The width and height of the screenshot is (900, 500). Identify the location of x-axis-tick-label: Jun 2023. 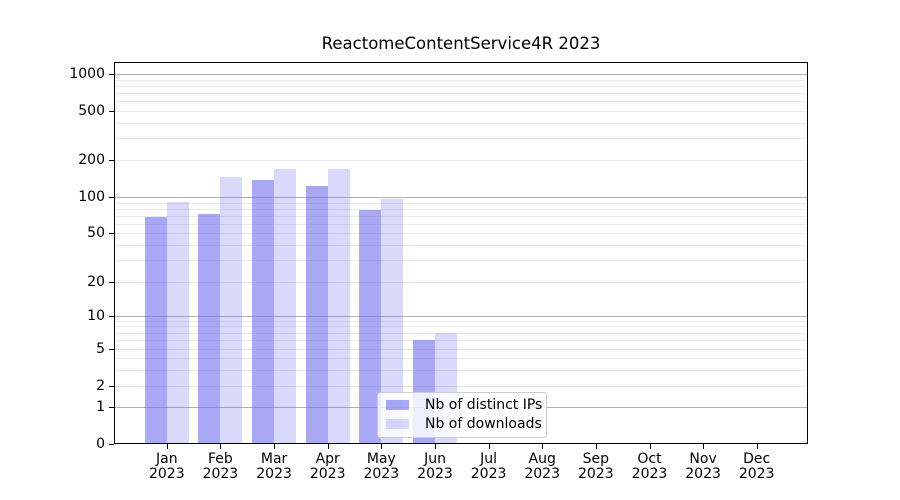
(435, 466).